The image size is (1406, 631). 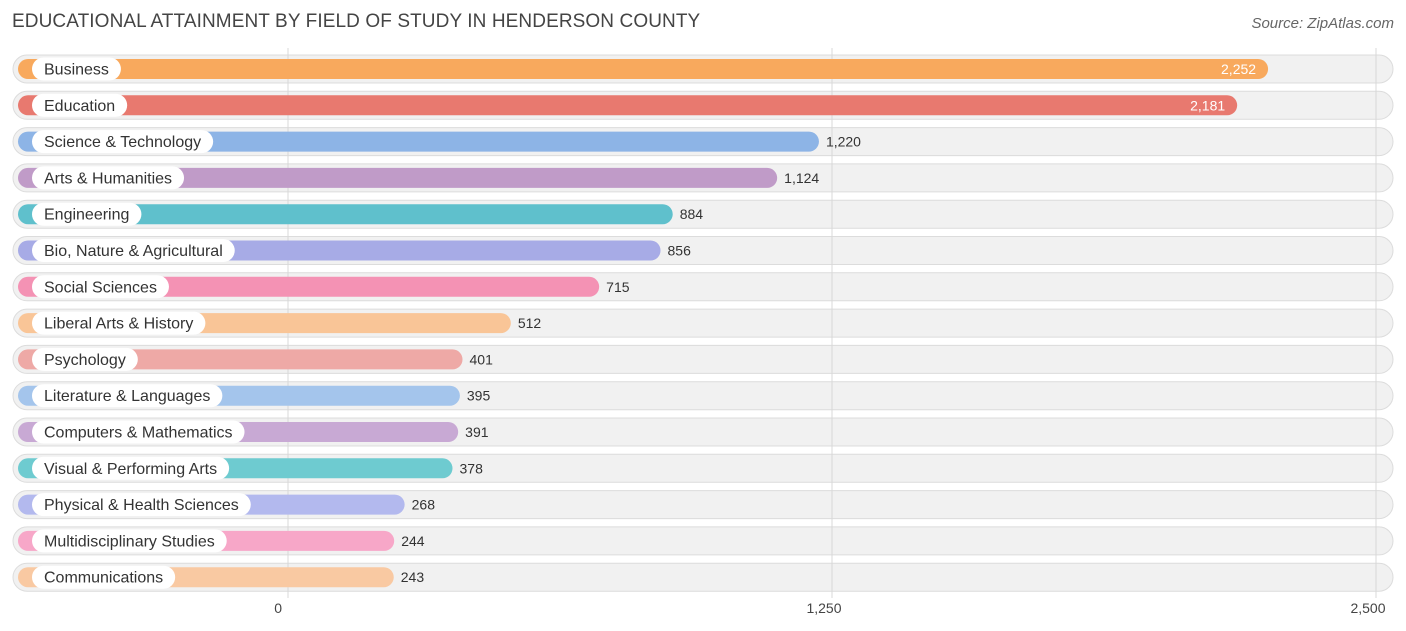 I want to click on category-label: Psychology, so click(x=85, y=360).